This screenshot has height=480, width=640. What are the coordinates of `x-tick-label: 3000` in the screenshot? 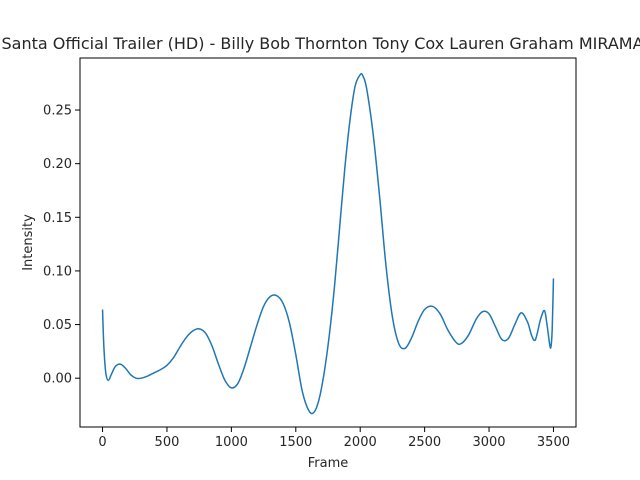 It's located at (488, 442).